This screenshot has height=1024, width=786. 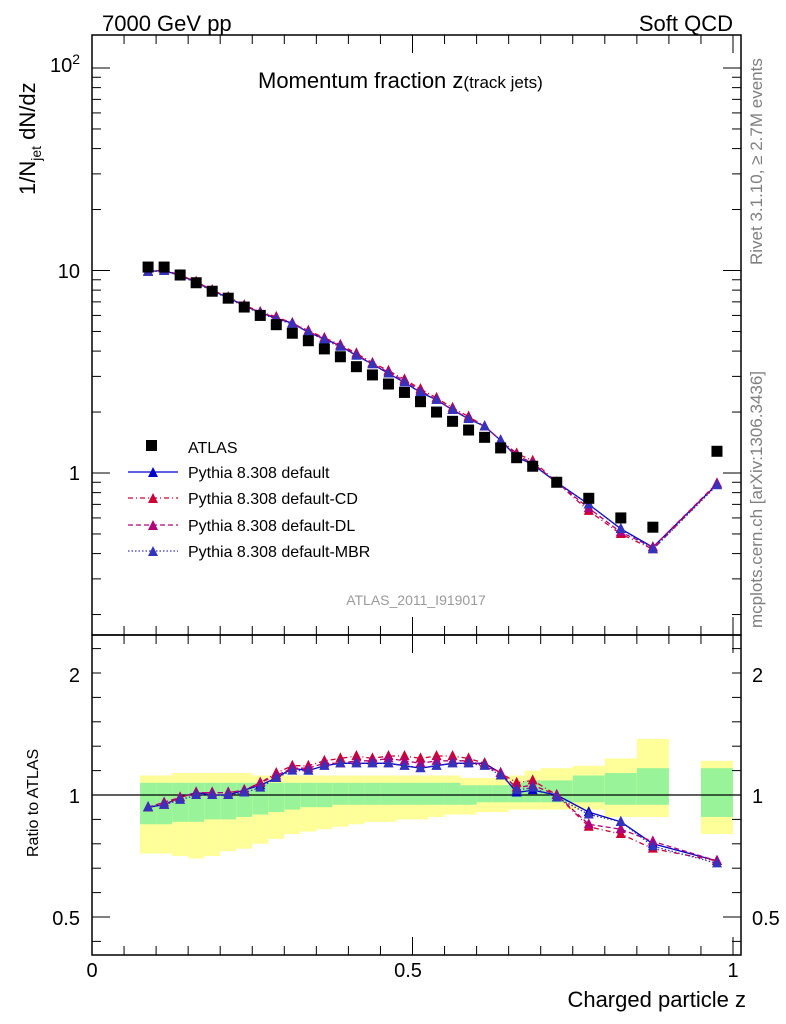 I want to click on legend-label-cd: Pythia 8.308 default-CD, so click(x=273, y=499).